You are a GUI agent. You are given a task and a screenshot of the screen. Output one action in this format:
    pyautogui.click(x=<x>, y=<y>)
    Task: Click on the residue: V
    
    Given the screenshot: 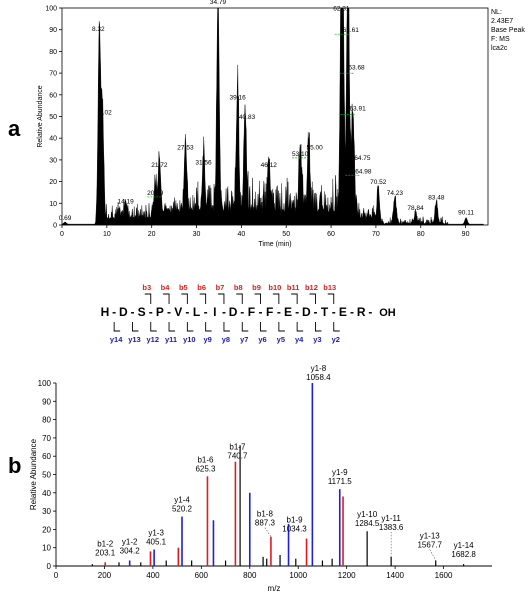 What is the action you would take?
    pyautogui.click(x=178, y=312)
    